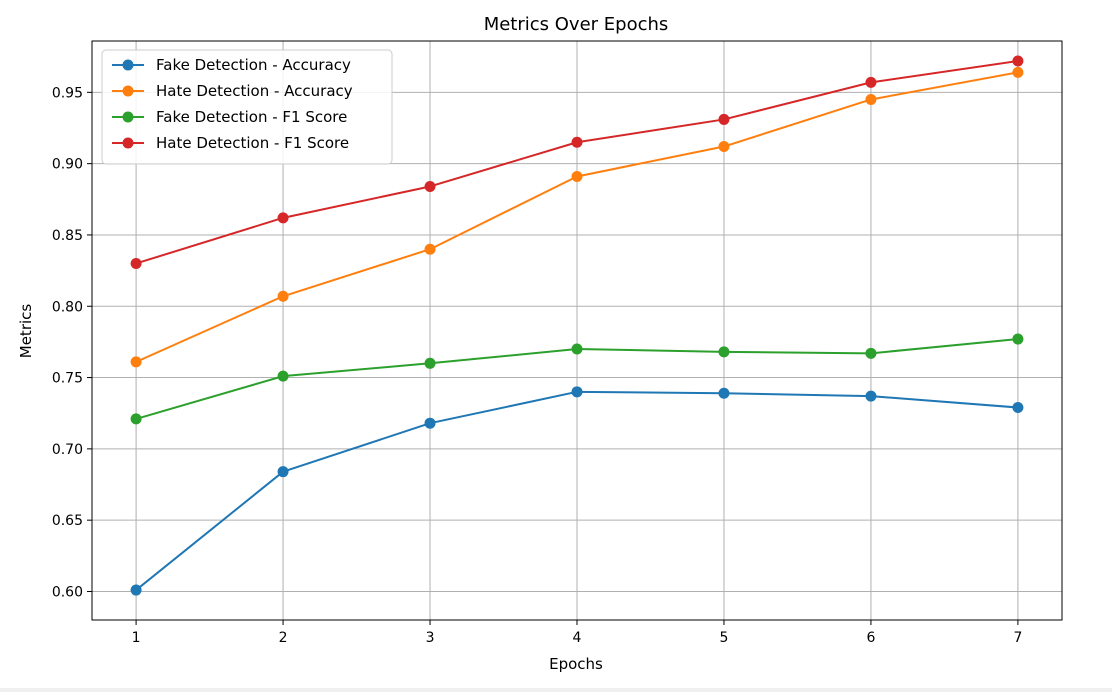 The image size is (1112, 692). I want to click on y-tick-label: 0.60, so click(67, 592).